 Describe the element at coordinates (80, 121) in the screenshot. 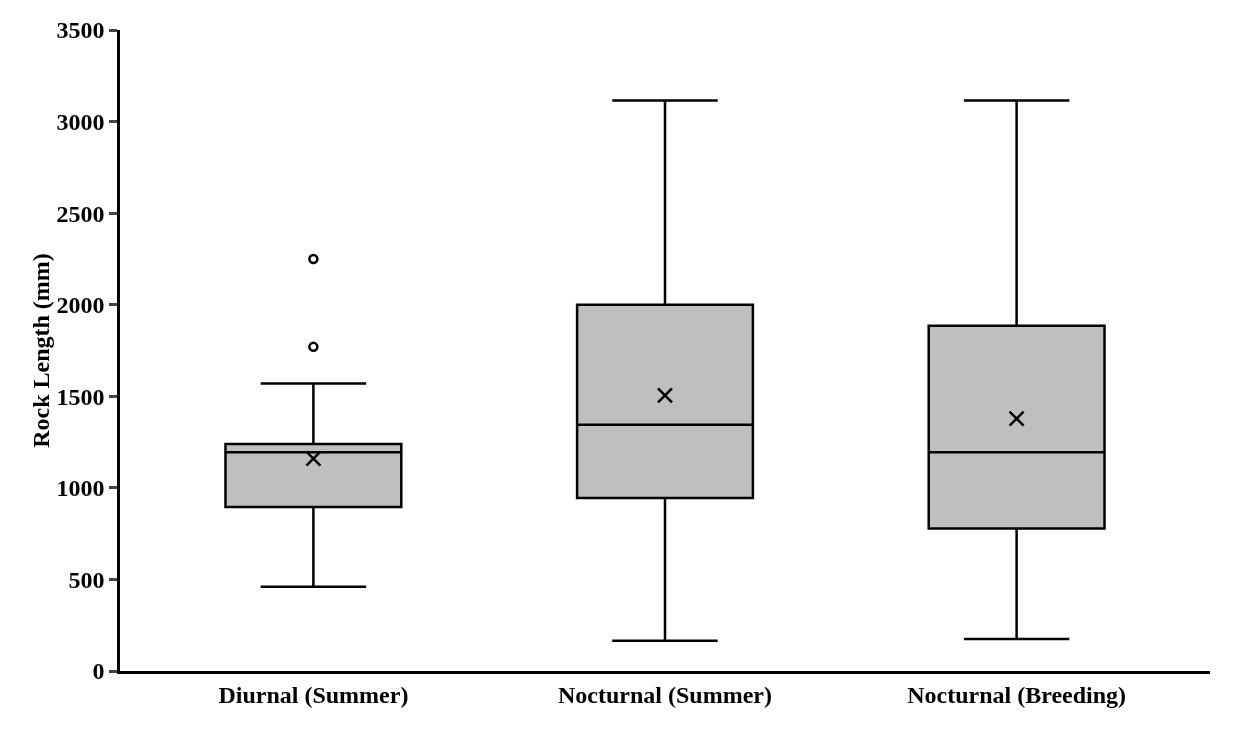

I see `y-tick-label: 3000` at that location.